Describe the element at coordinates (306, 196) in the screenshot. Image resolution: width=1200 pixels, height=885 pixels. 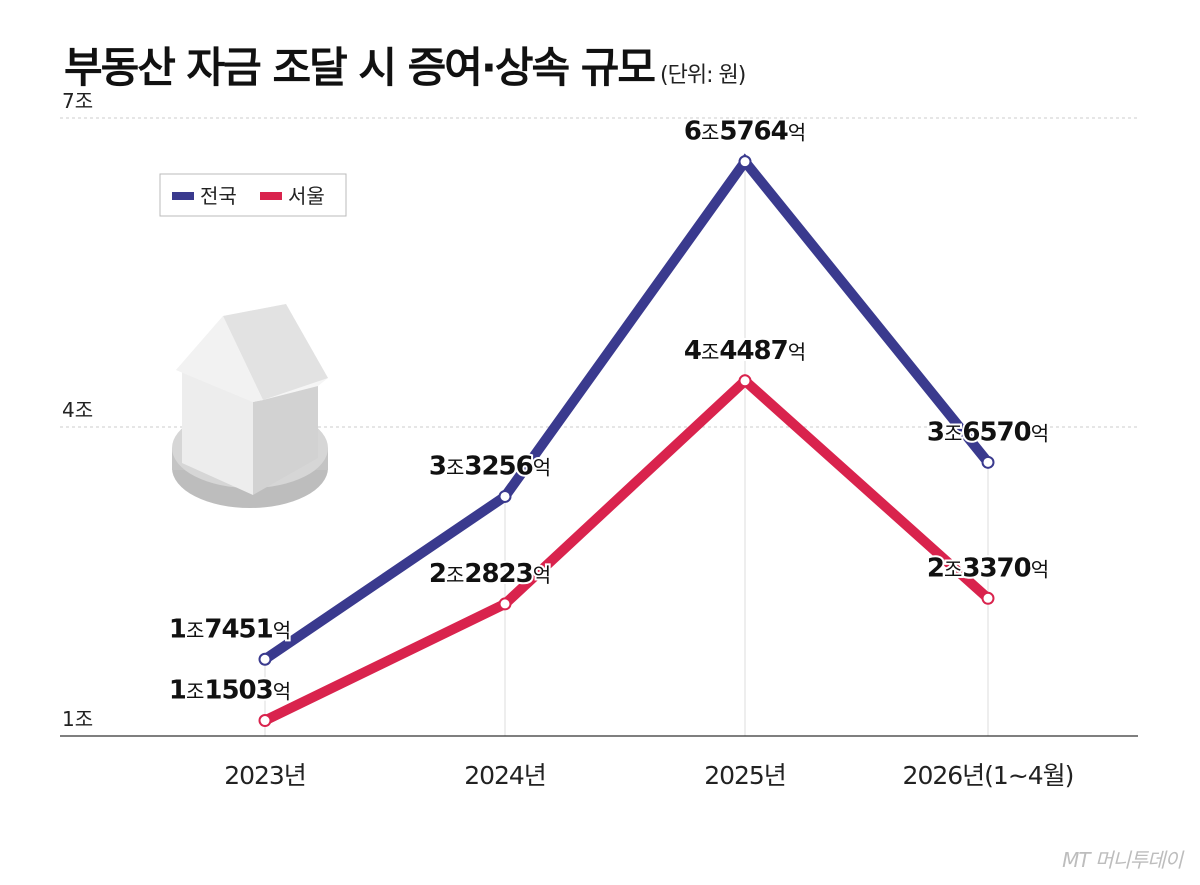
I see `legend-label-서울: 서울` at that location.